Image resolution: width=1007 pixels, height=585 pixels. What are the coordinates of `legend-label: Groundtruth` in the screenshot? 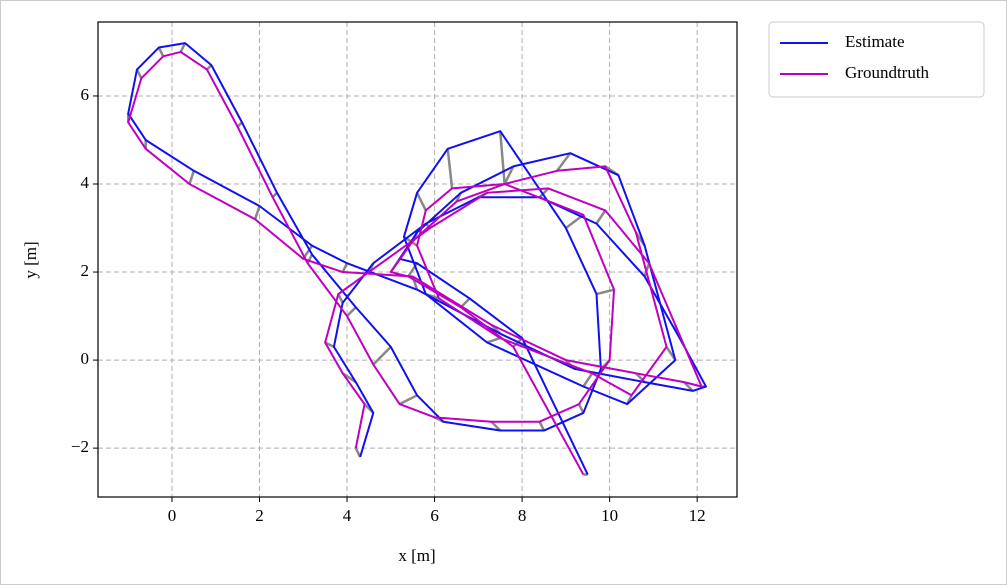 It's located at (887, 72).